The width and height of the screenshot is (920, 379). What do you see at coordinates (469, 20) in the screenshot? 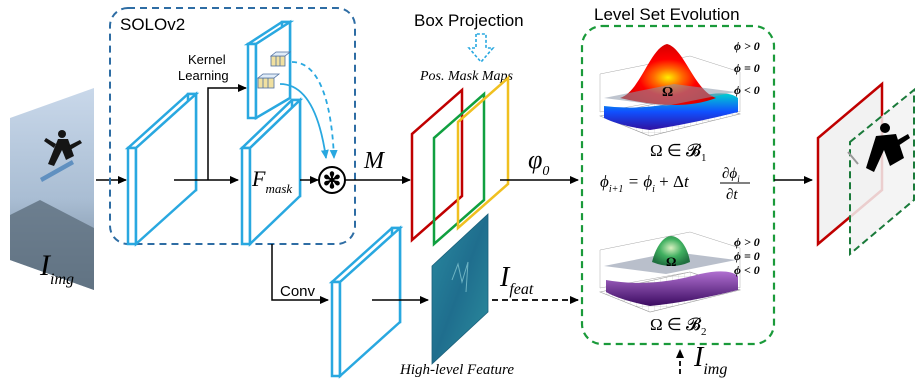
I see `box-projection-label: Box Projection` at bounding box center [469, 20].